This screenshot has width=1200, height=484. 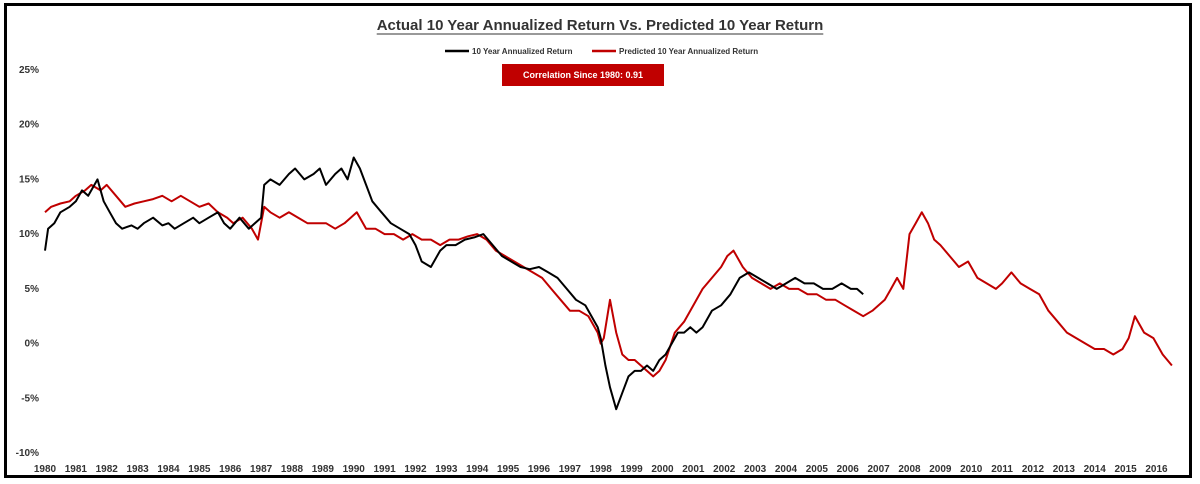 I want to click on y-axis: -10% -5% 0% 5% 10% 15% 20% 25%, so click(x=27, y=262).